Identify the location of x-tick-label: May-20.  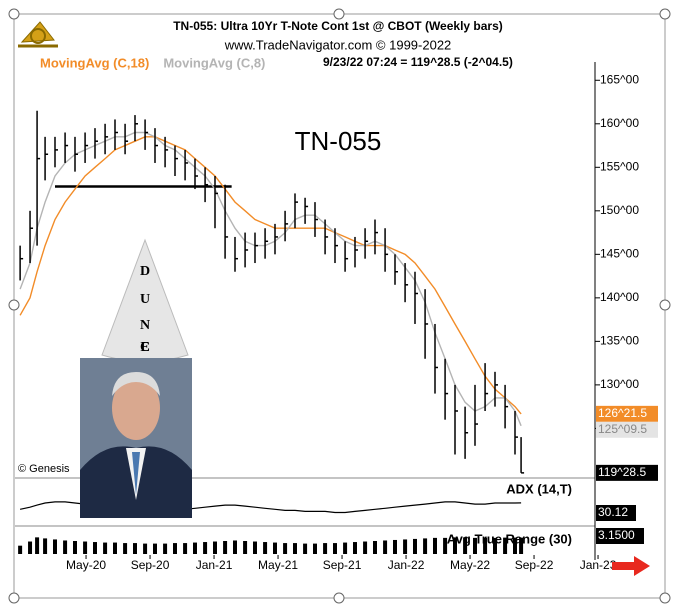
(86, 565).